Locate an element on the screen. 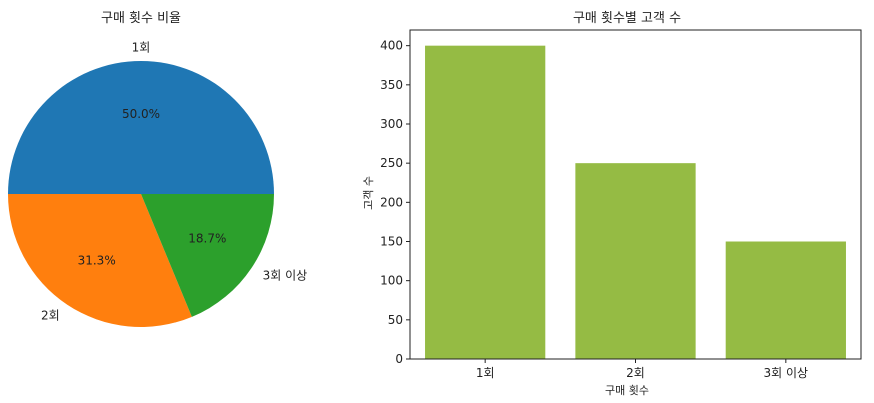 The width and height of the screenshot is (874, 403). pie-percent-label: 31.3% is located at coordinates (97, 260).